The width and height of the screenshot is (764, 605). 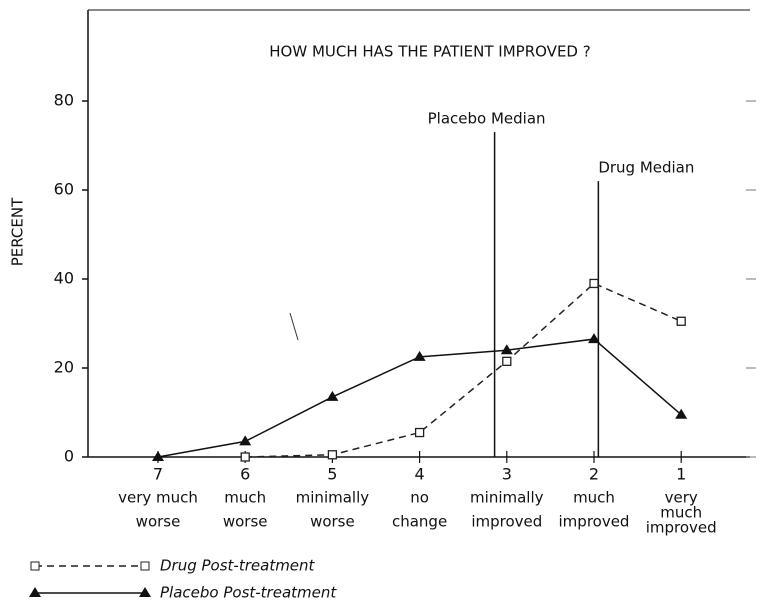 What do you see at coordinates (238, 566) in the screenshot?
I see `legend-label: Drug Post-treatment` at bounding box center [238, 566].